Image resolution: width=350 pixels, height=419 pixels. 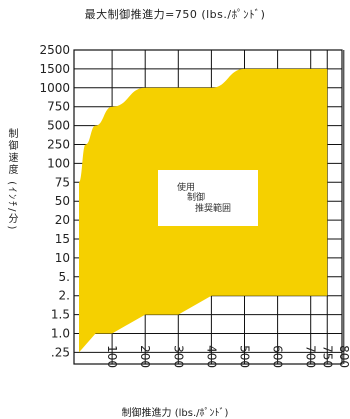 What do you see at coordinates (211, 356) in the screenshot?
I see `x-tick-label: 400` at bounding box center [211, 356].